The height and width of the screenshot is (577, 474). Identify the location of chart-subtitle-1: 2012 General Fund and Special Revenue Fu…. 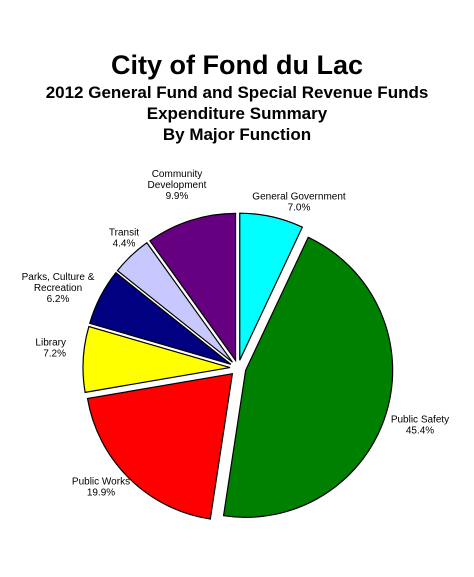
(237, 92).